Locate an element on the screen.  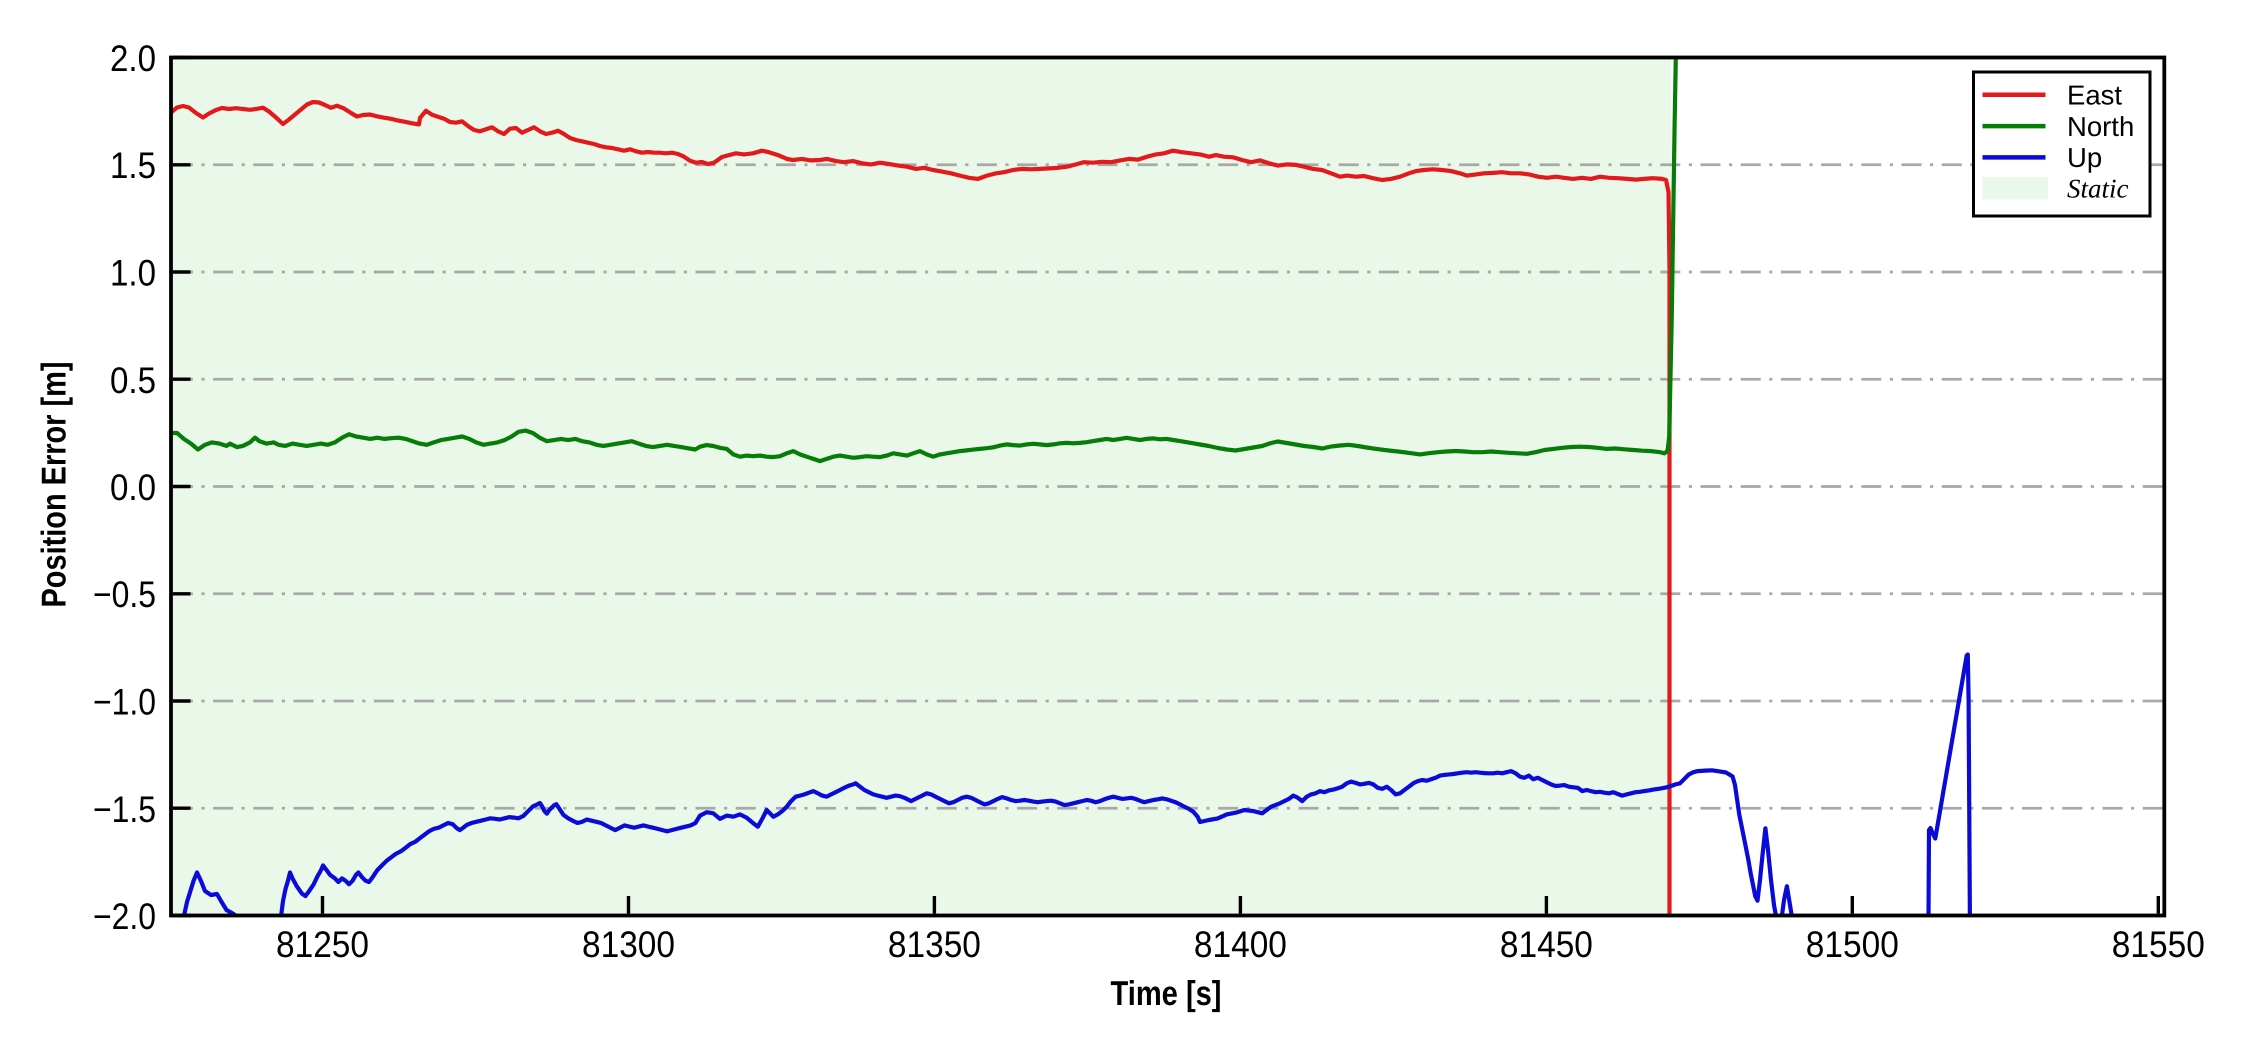
svg-text: 1.0 is located at coordinates (133, 273).